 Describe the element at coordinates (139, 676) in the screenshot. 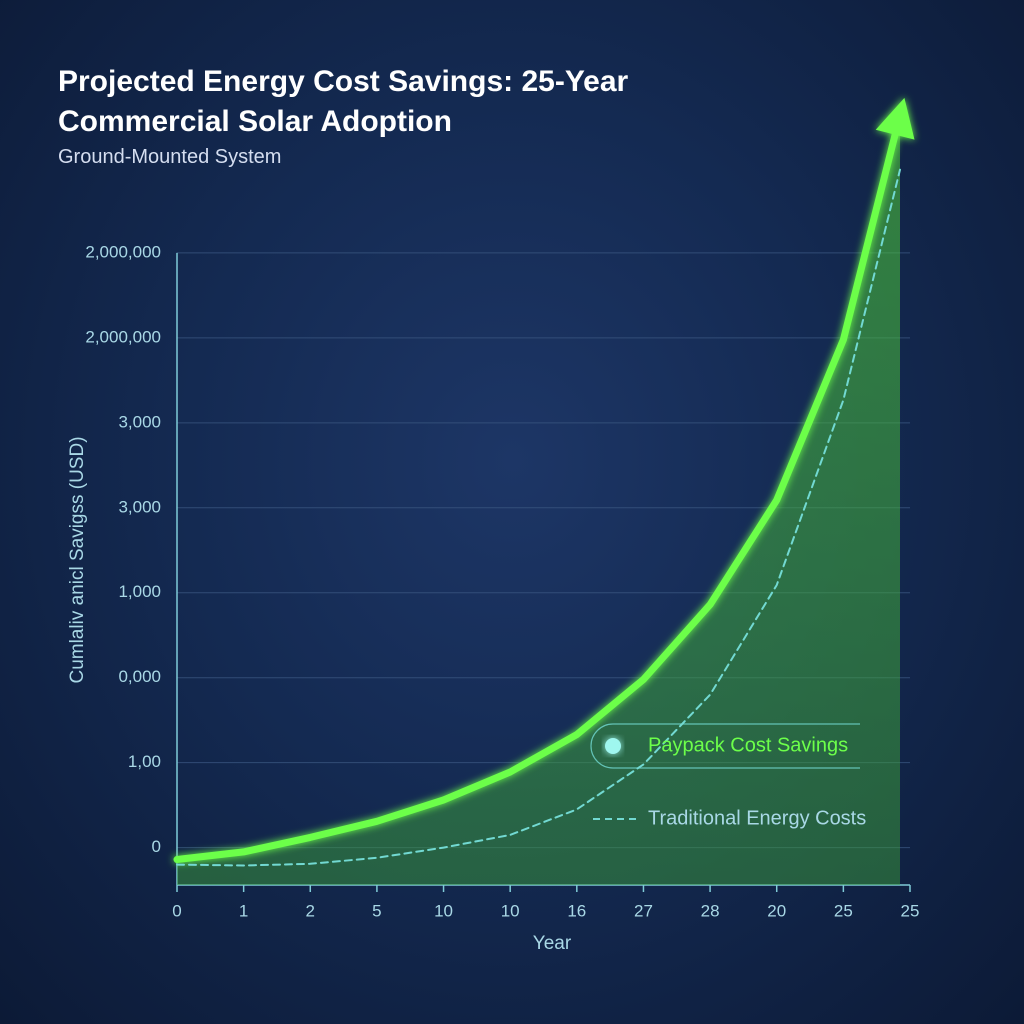

I see `y-tick-label: 0,000` at that location.